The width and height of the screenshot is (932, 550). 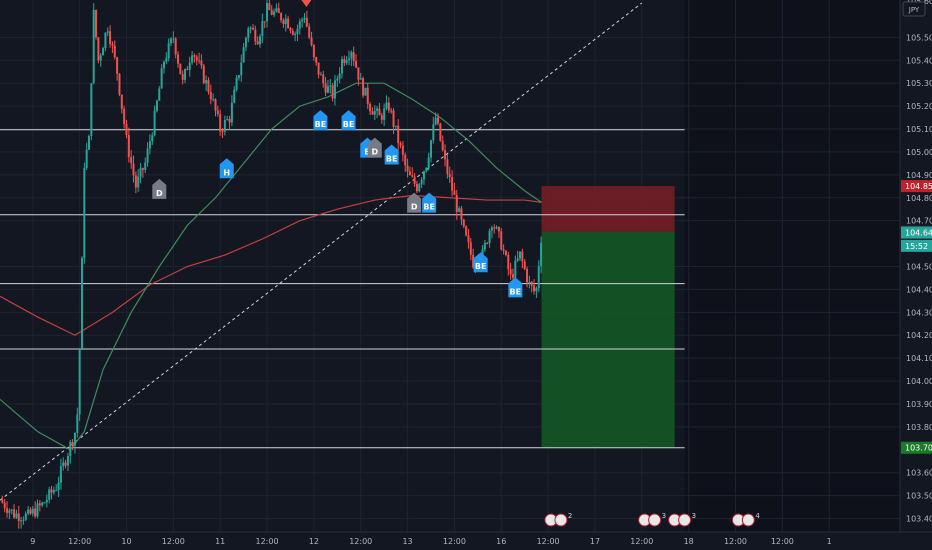 I want to click on price-label-text: 104.648, so click(x=918, y=233).